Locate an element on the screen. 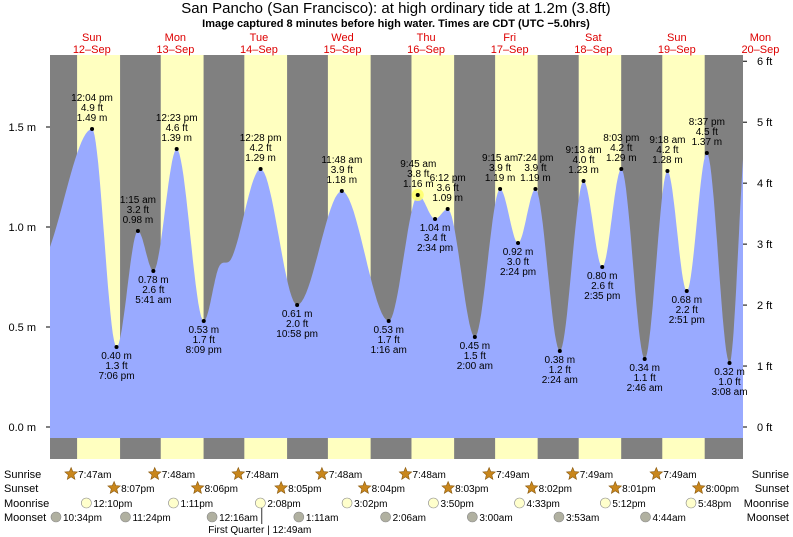  day-name: Tue is located at coordinates (259, 38).